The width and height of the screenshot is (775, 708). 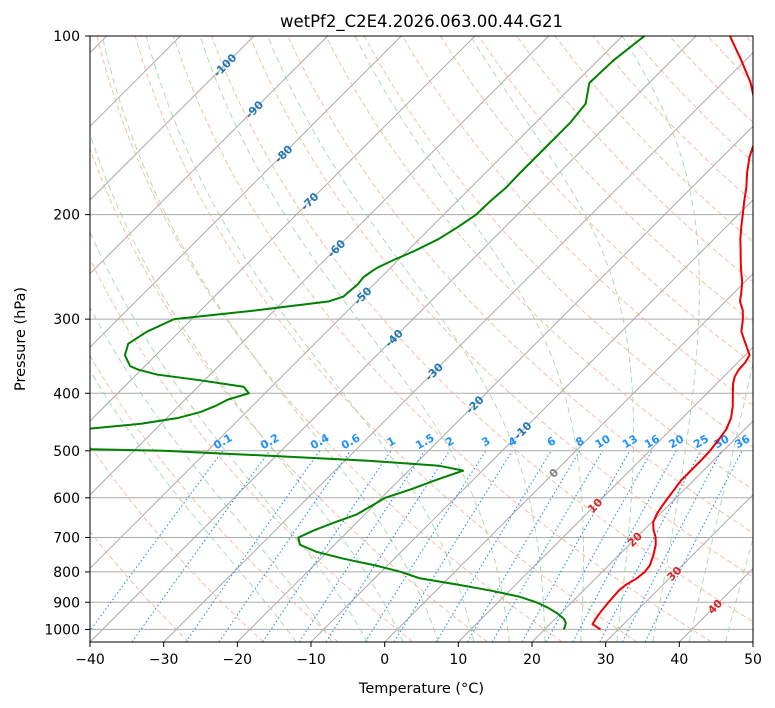 I want to click on x-tick-label: 50, so click(x=753, y=660).